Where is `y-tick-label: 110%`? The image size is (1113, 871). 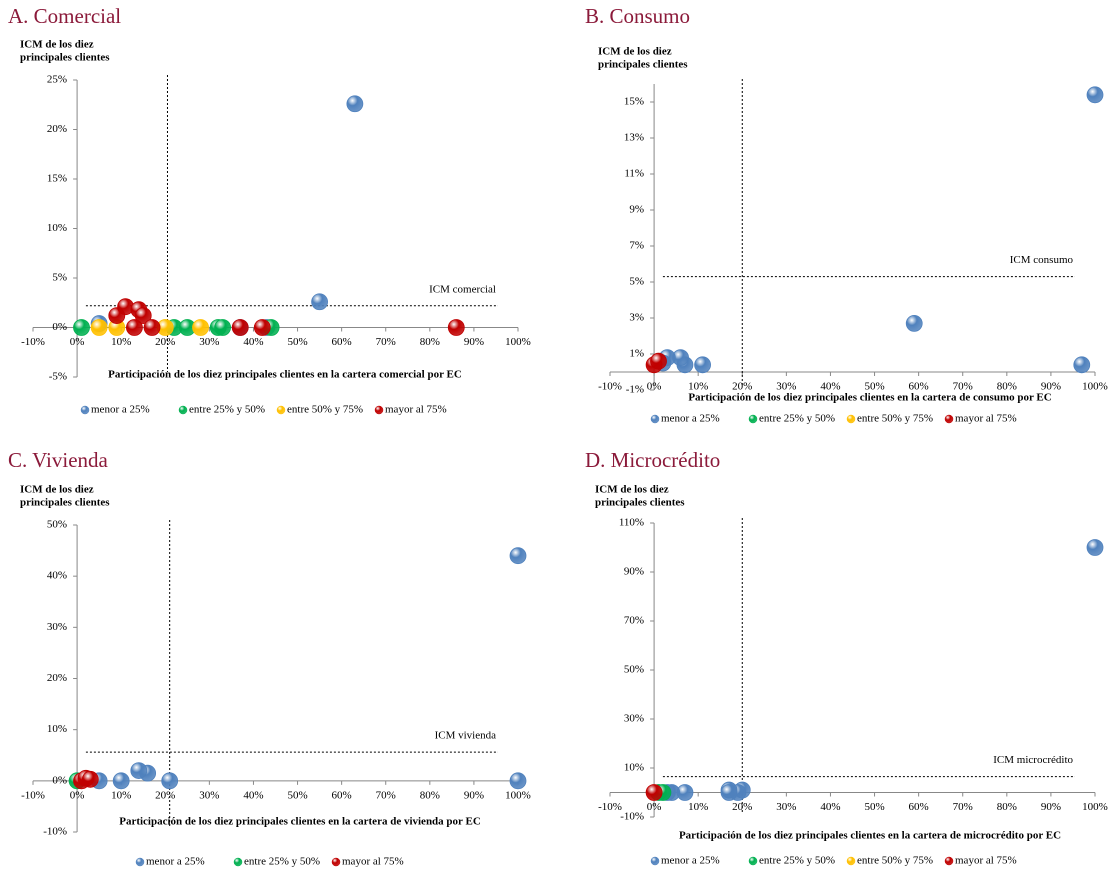
y-tick-label: 110% is located at coordinates (631, 523).